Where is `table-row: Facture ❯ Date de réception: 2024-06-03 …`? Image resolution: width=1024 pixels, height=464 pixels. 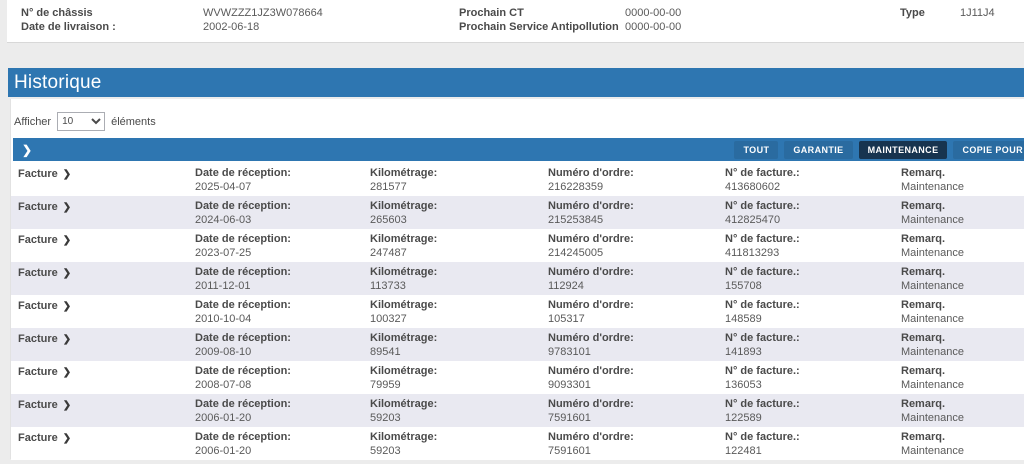
table-row: Facture ❯ Date de réception: 2024-06-03 … is located at coordinates (517, 212).